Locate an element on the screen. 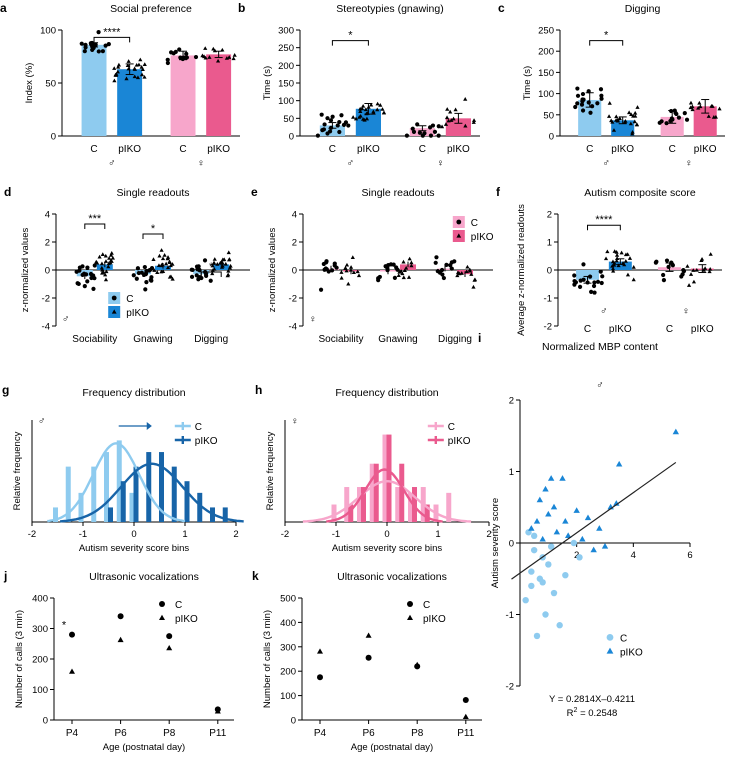 The width and height of the screenshot is (730, 762). y-tick-label: 150 is located at coordinates (546, 73).